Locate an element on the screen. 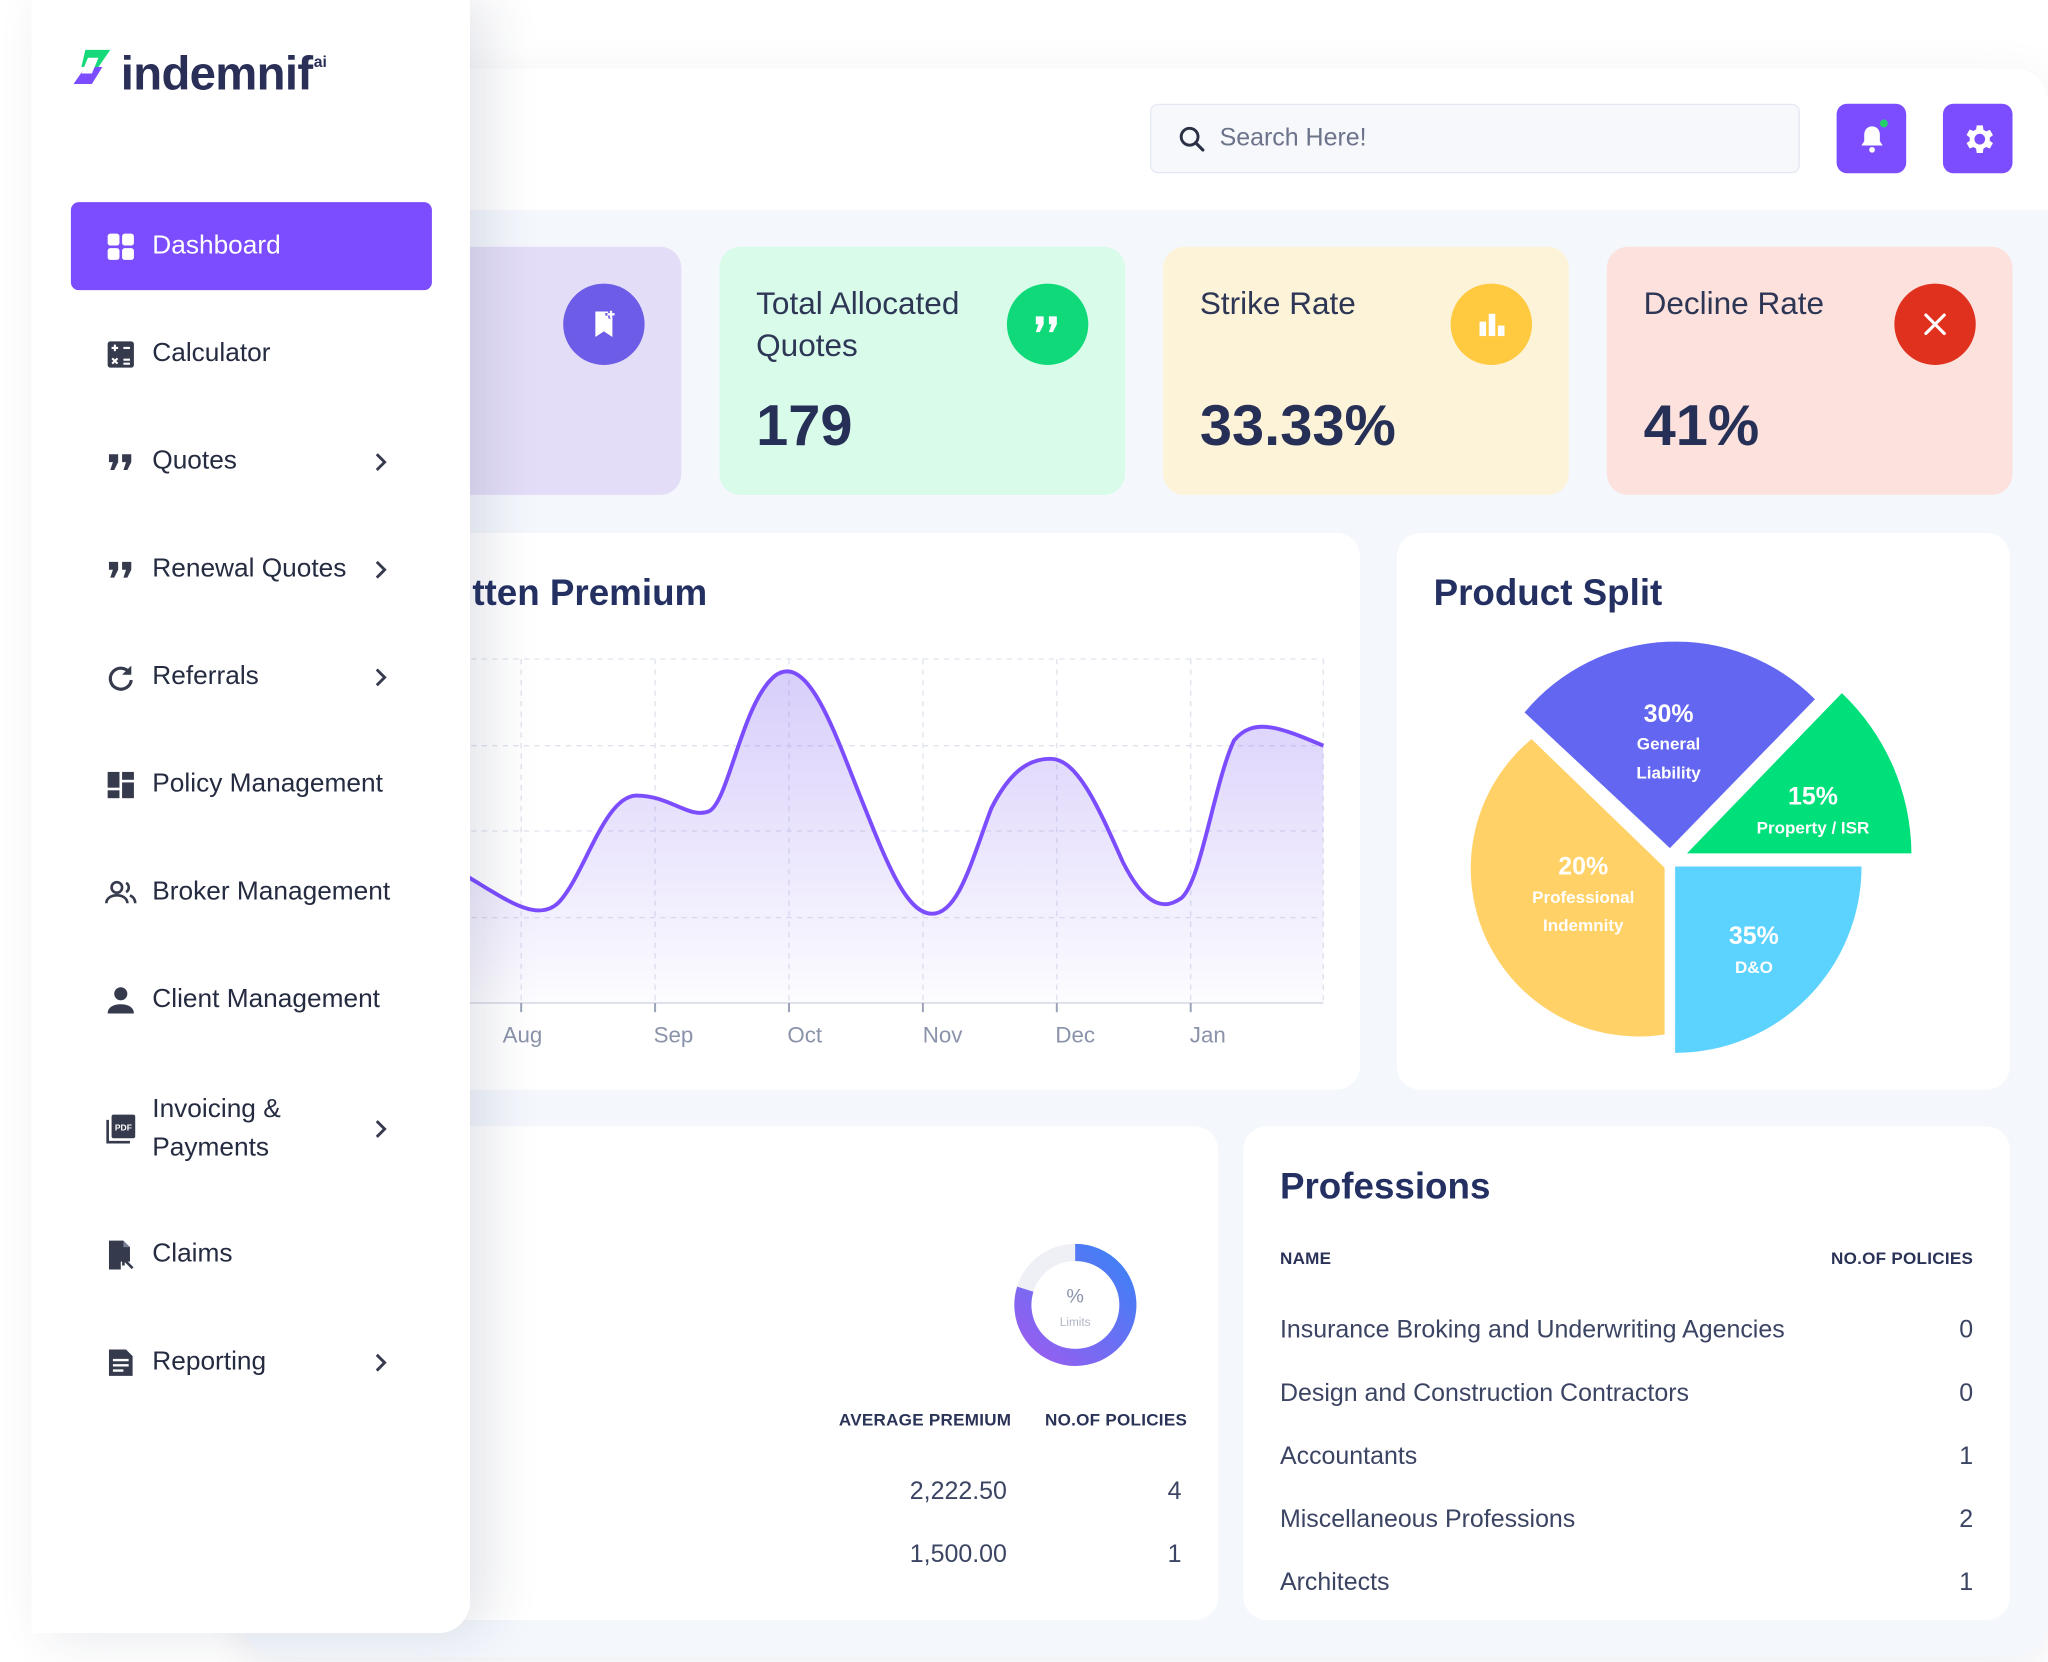  settings-button is located at coordinates (1977, 138).